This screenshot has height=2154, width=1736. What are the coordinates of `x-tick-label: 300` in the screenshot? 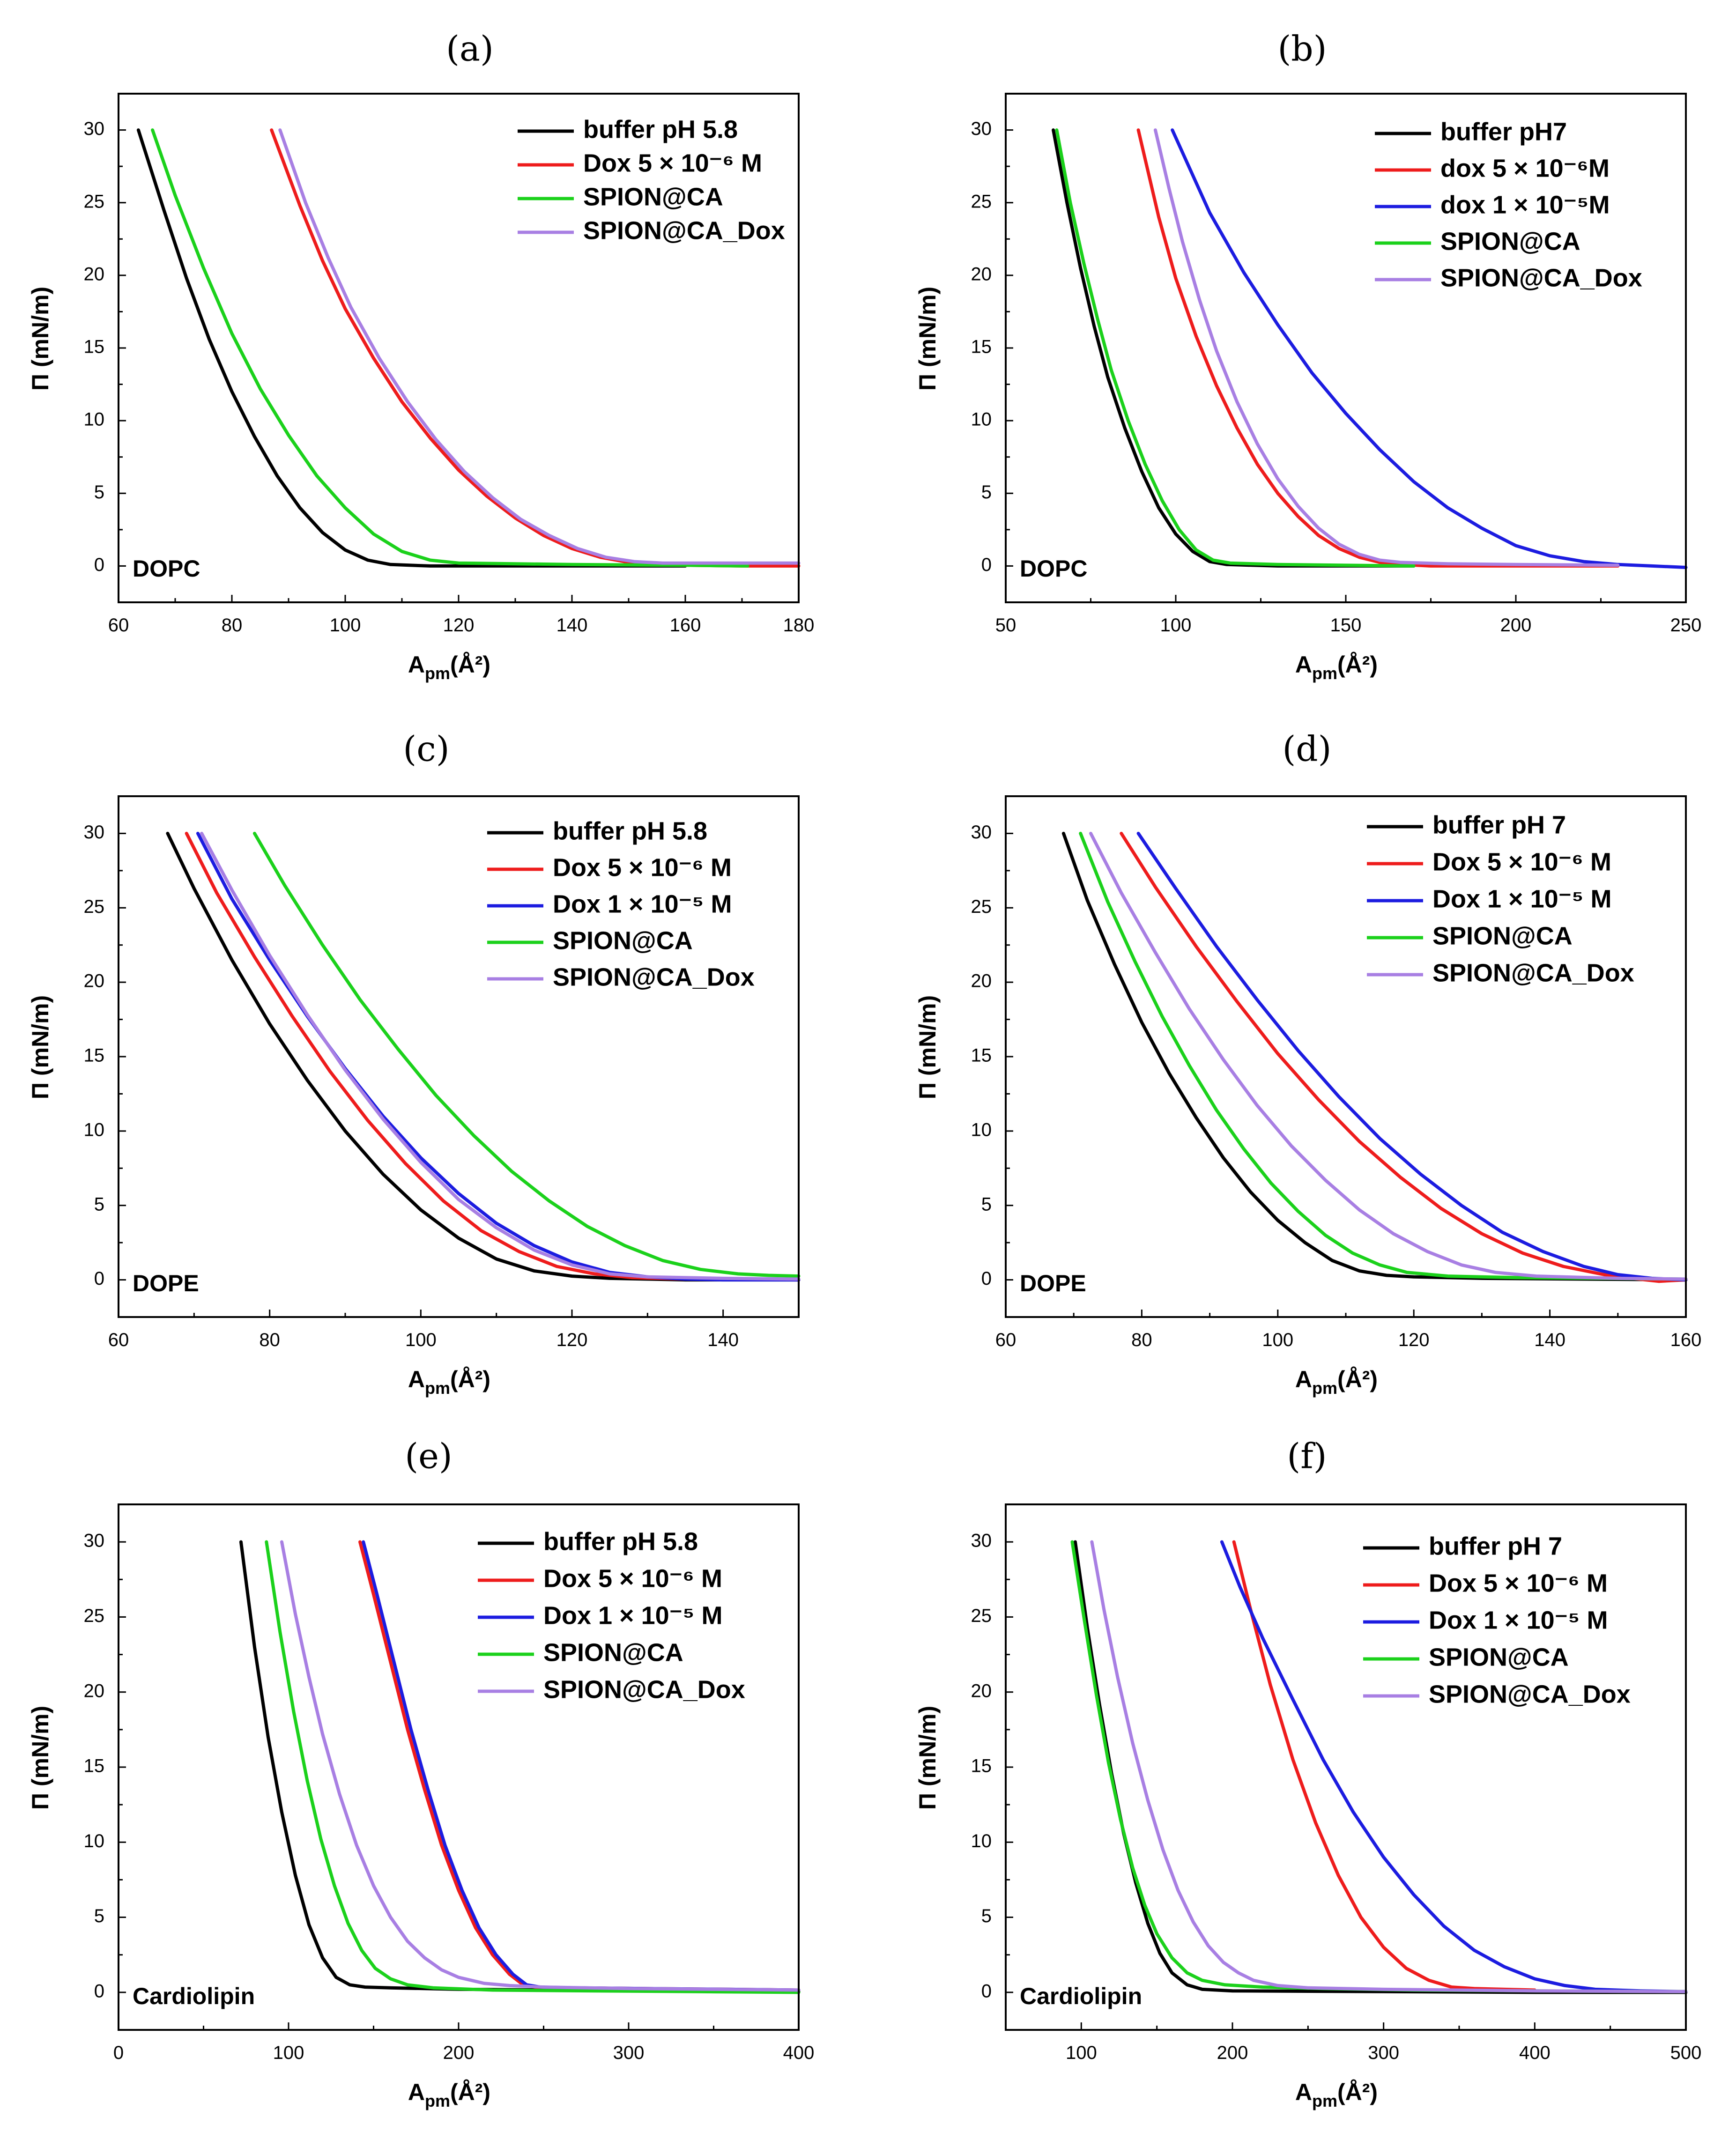 It's located at (629, 2053).